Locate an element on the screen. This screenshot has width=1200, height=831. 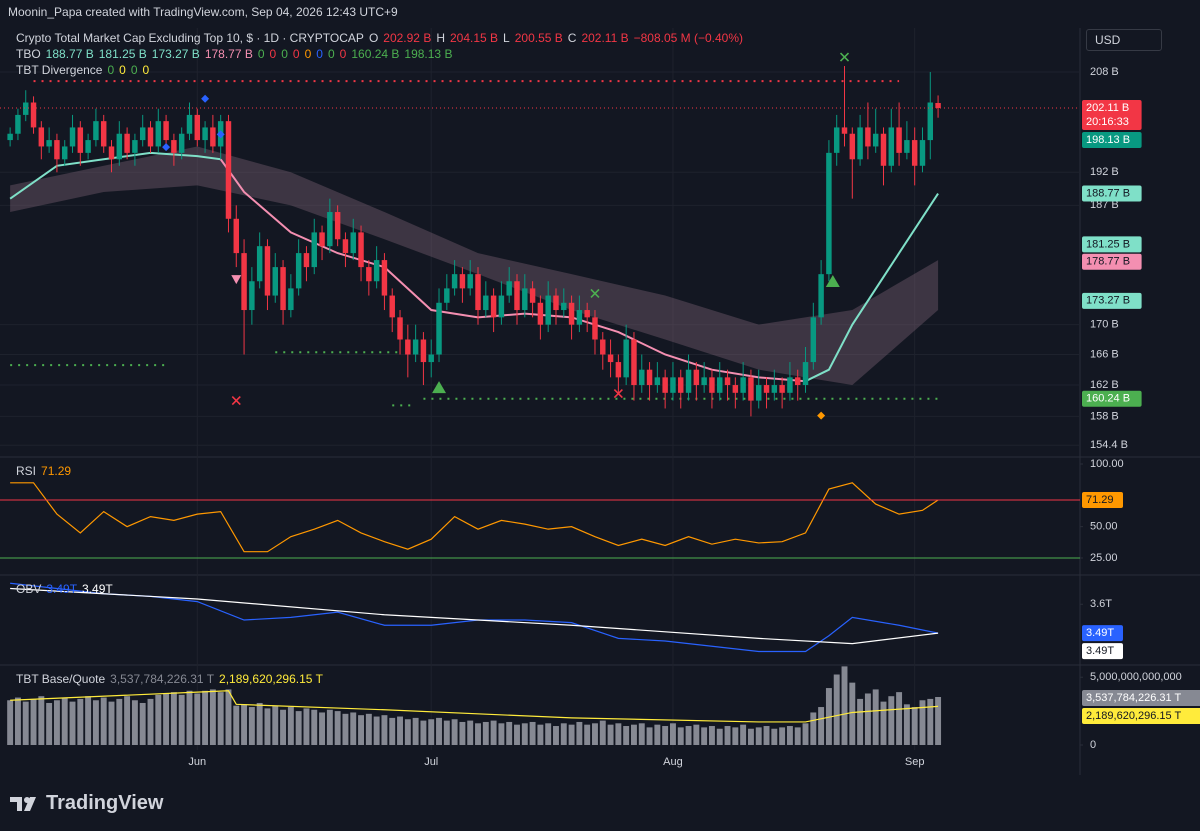
badge-label: 188.77 B is located at coordinates (1108, 193).